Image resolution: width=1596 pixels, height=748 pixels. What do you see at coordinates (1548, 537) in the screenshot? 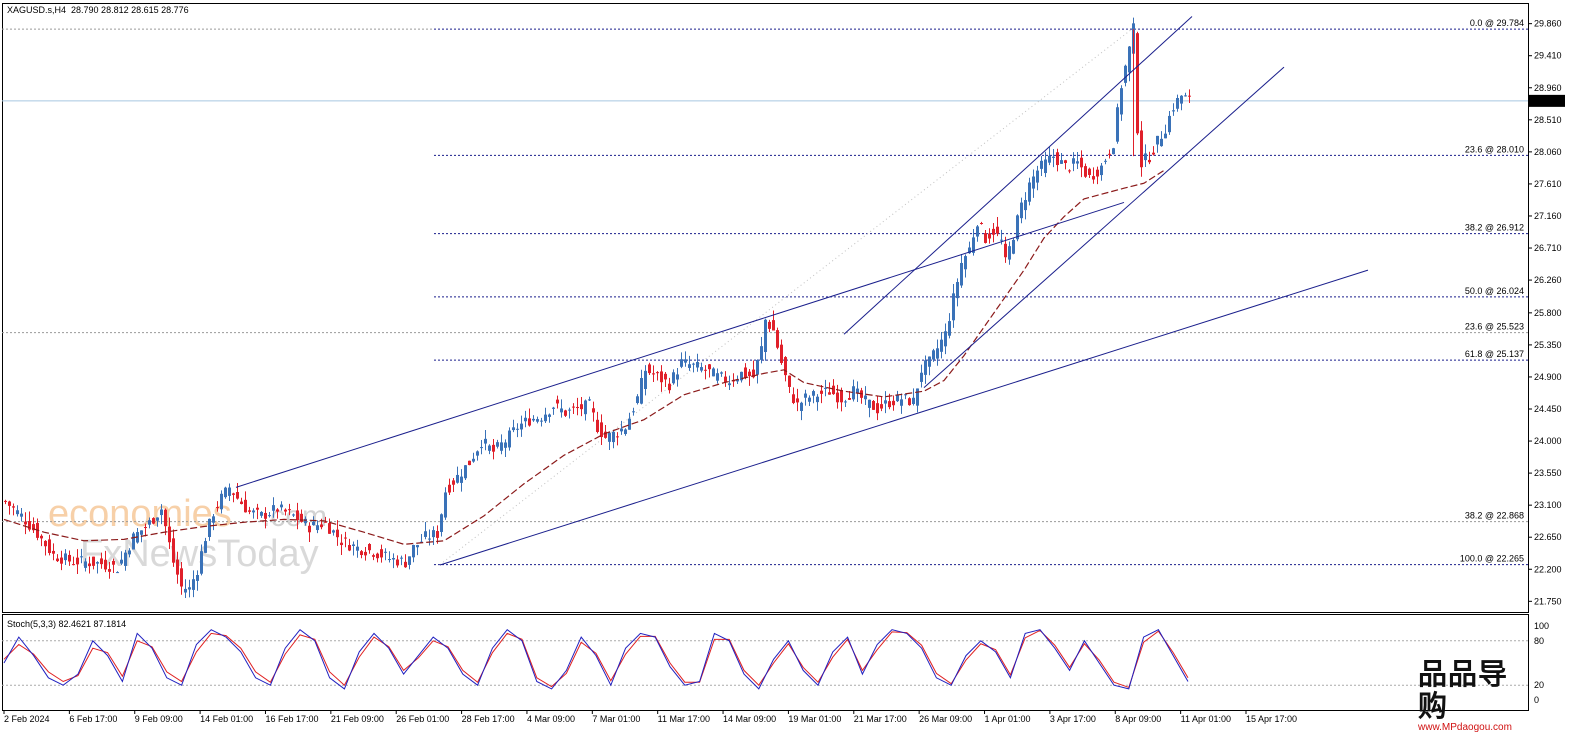
I see `y-tick-label: 22.650` at bounding box center [1548, 537].